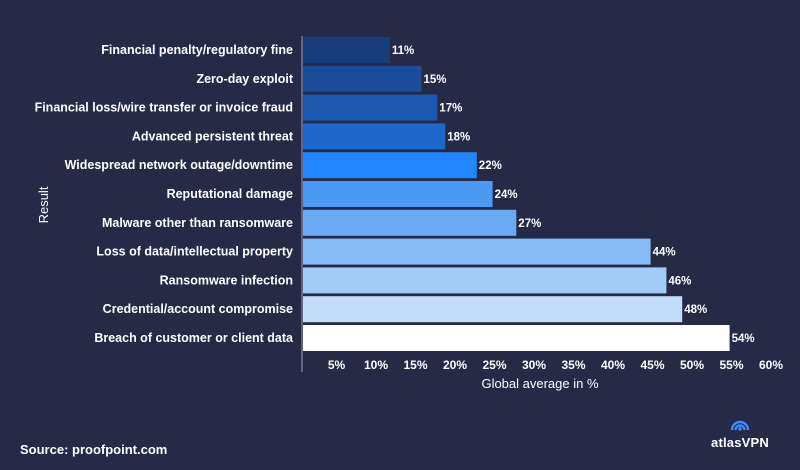 The width and height of the screenshot is (800, 470). I want to click on y-axis-title: Result, so click(43, 204).